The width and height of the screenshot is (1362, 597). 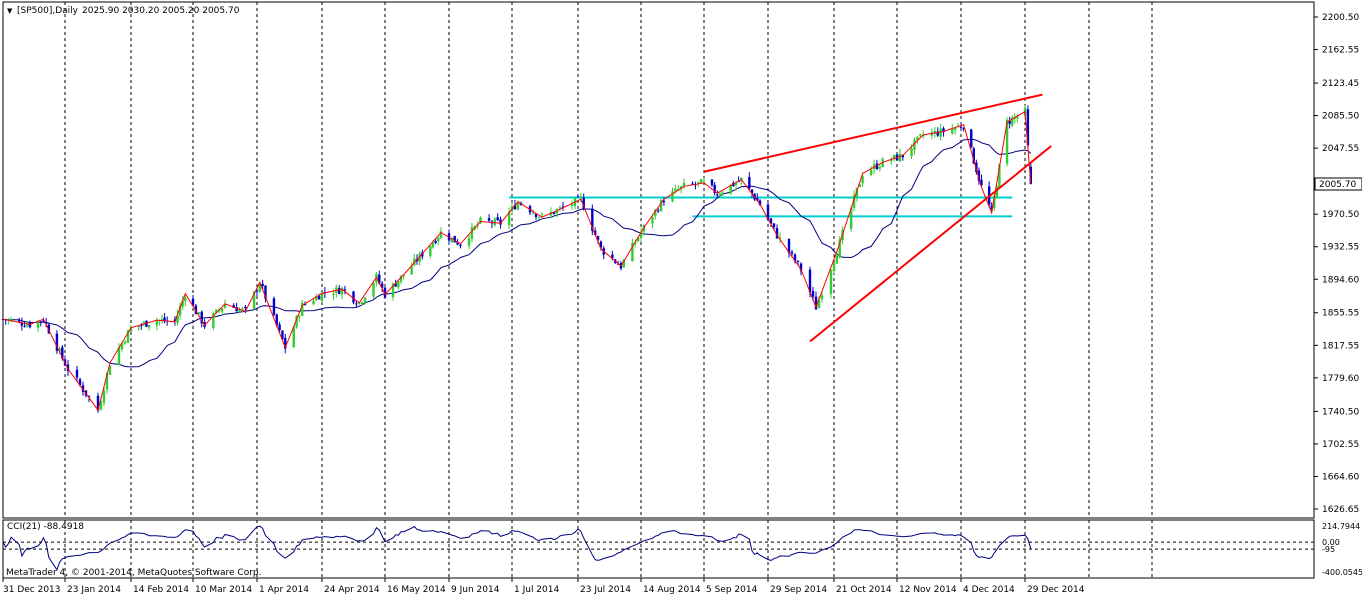 What do you see at coordinates (1340, 117) in the screenshot?
I see `price-label: 2085.50` at bounding box center [1340, 117].